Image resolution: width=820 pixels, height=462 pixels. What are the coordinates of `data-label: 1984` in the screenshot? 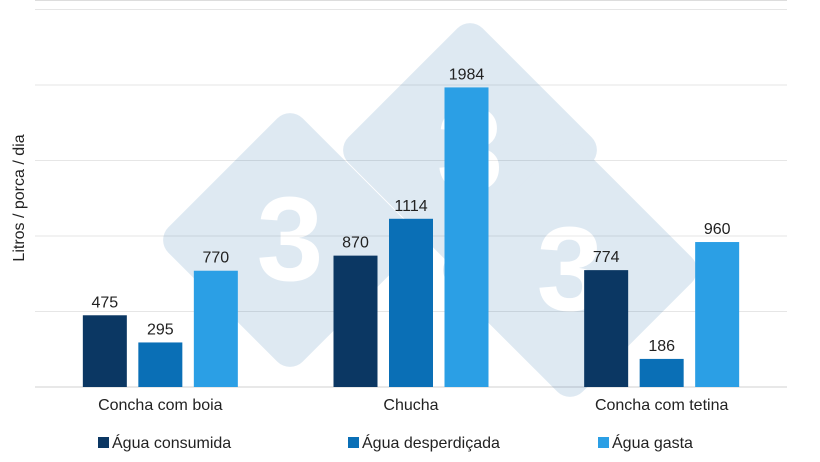 It's located at (467, 74).